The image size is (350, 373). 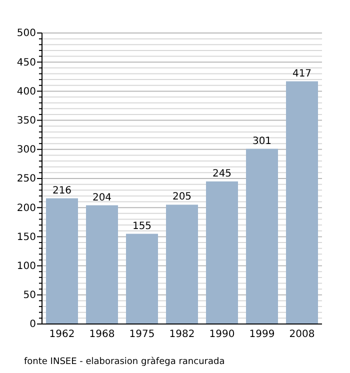 What do you see at coordinates (222, 174) in the screenshot?
I see `data-label: 245` at bounding box center [222, 174].